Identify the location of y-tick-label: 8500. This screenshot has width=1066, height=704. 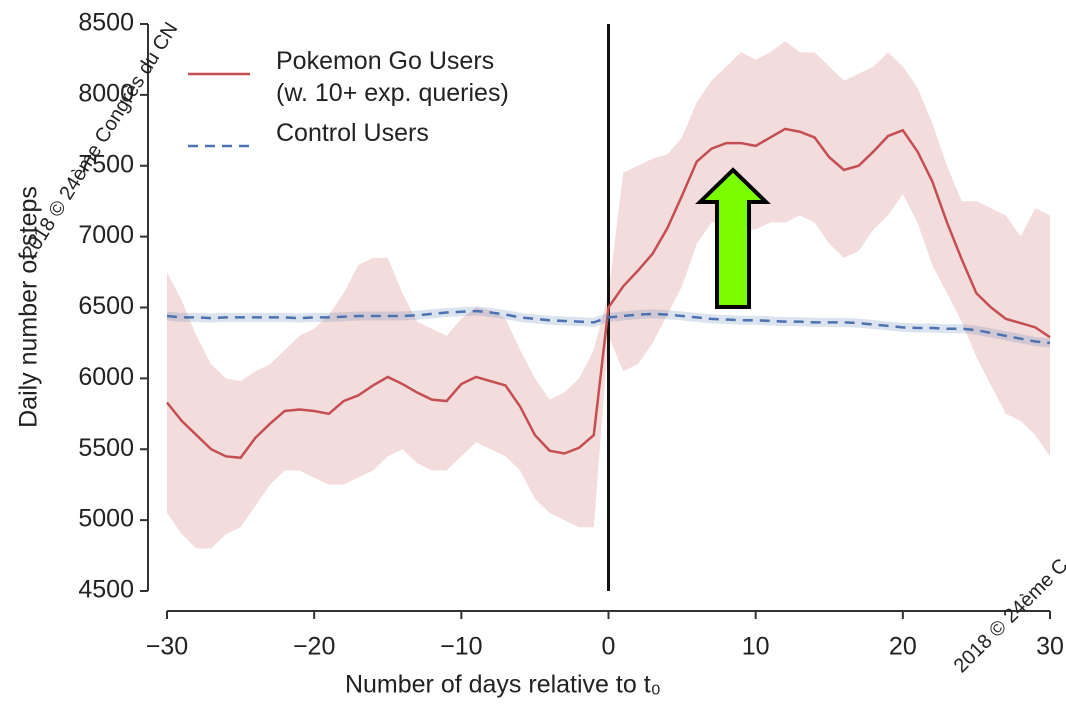
(106, 23).